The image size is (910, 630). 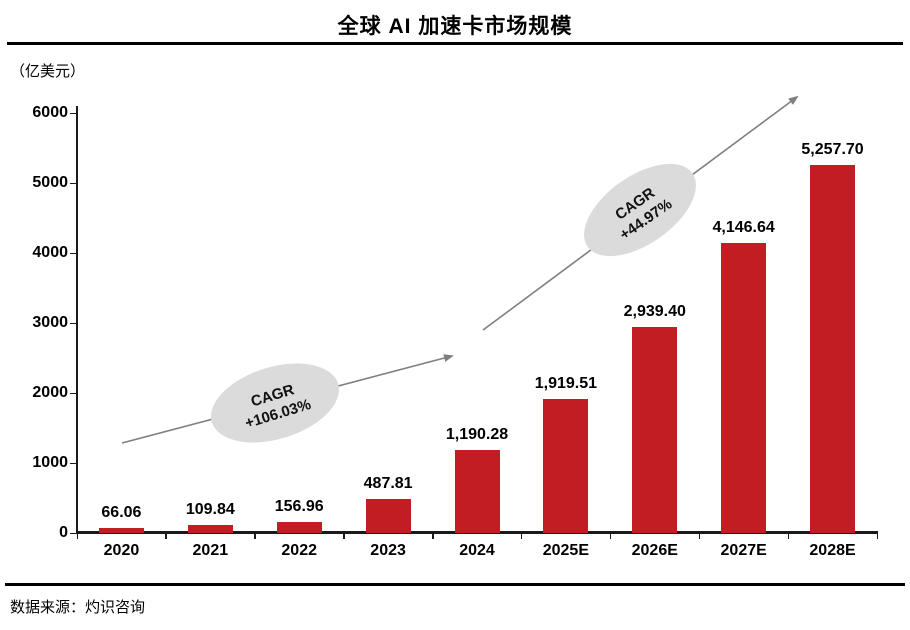 I want to click on y-tick-label: 3000, so click(x=50, y=322).